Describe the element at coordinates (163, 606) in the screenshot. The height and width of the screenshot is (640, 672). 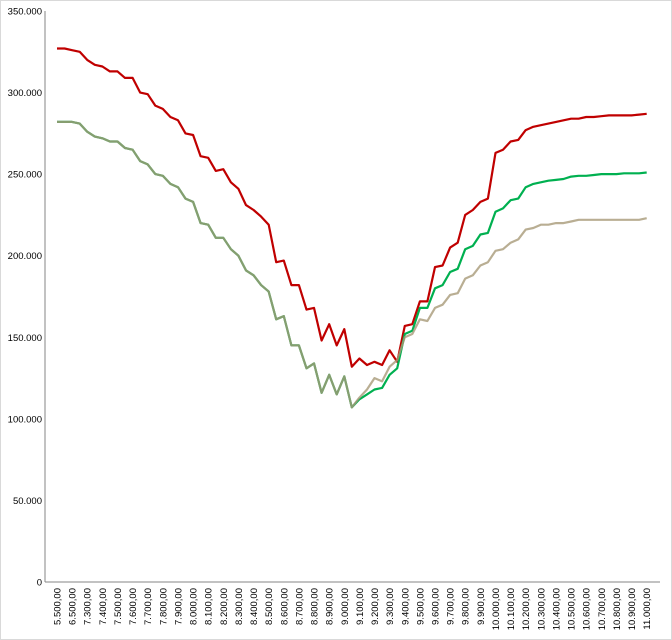
I see `x-tick-label: 7.800,00` at that location.